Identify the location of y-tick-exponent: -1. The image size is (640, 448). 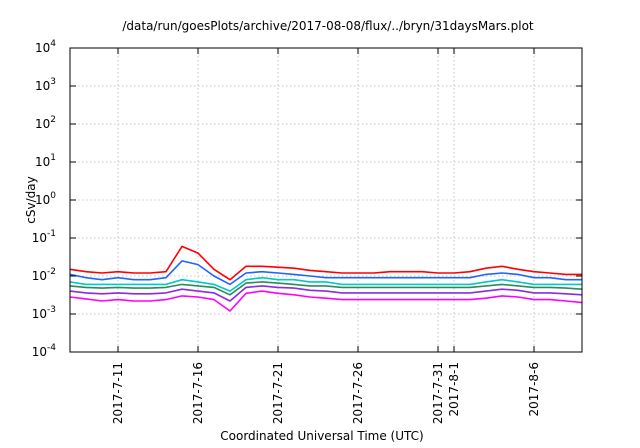
(51, 234).